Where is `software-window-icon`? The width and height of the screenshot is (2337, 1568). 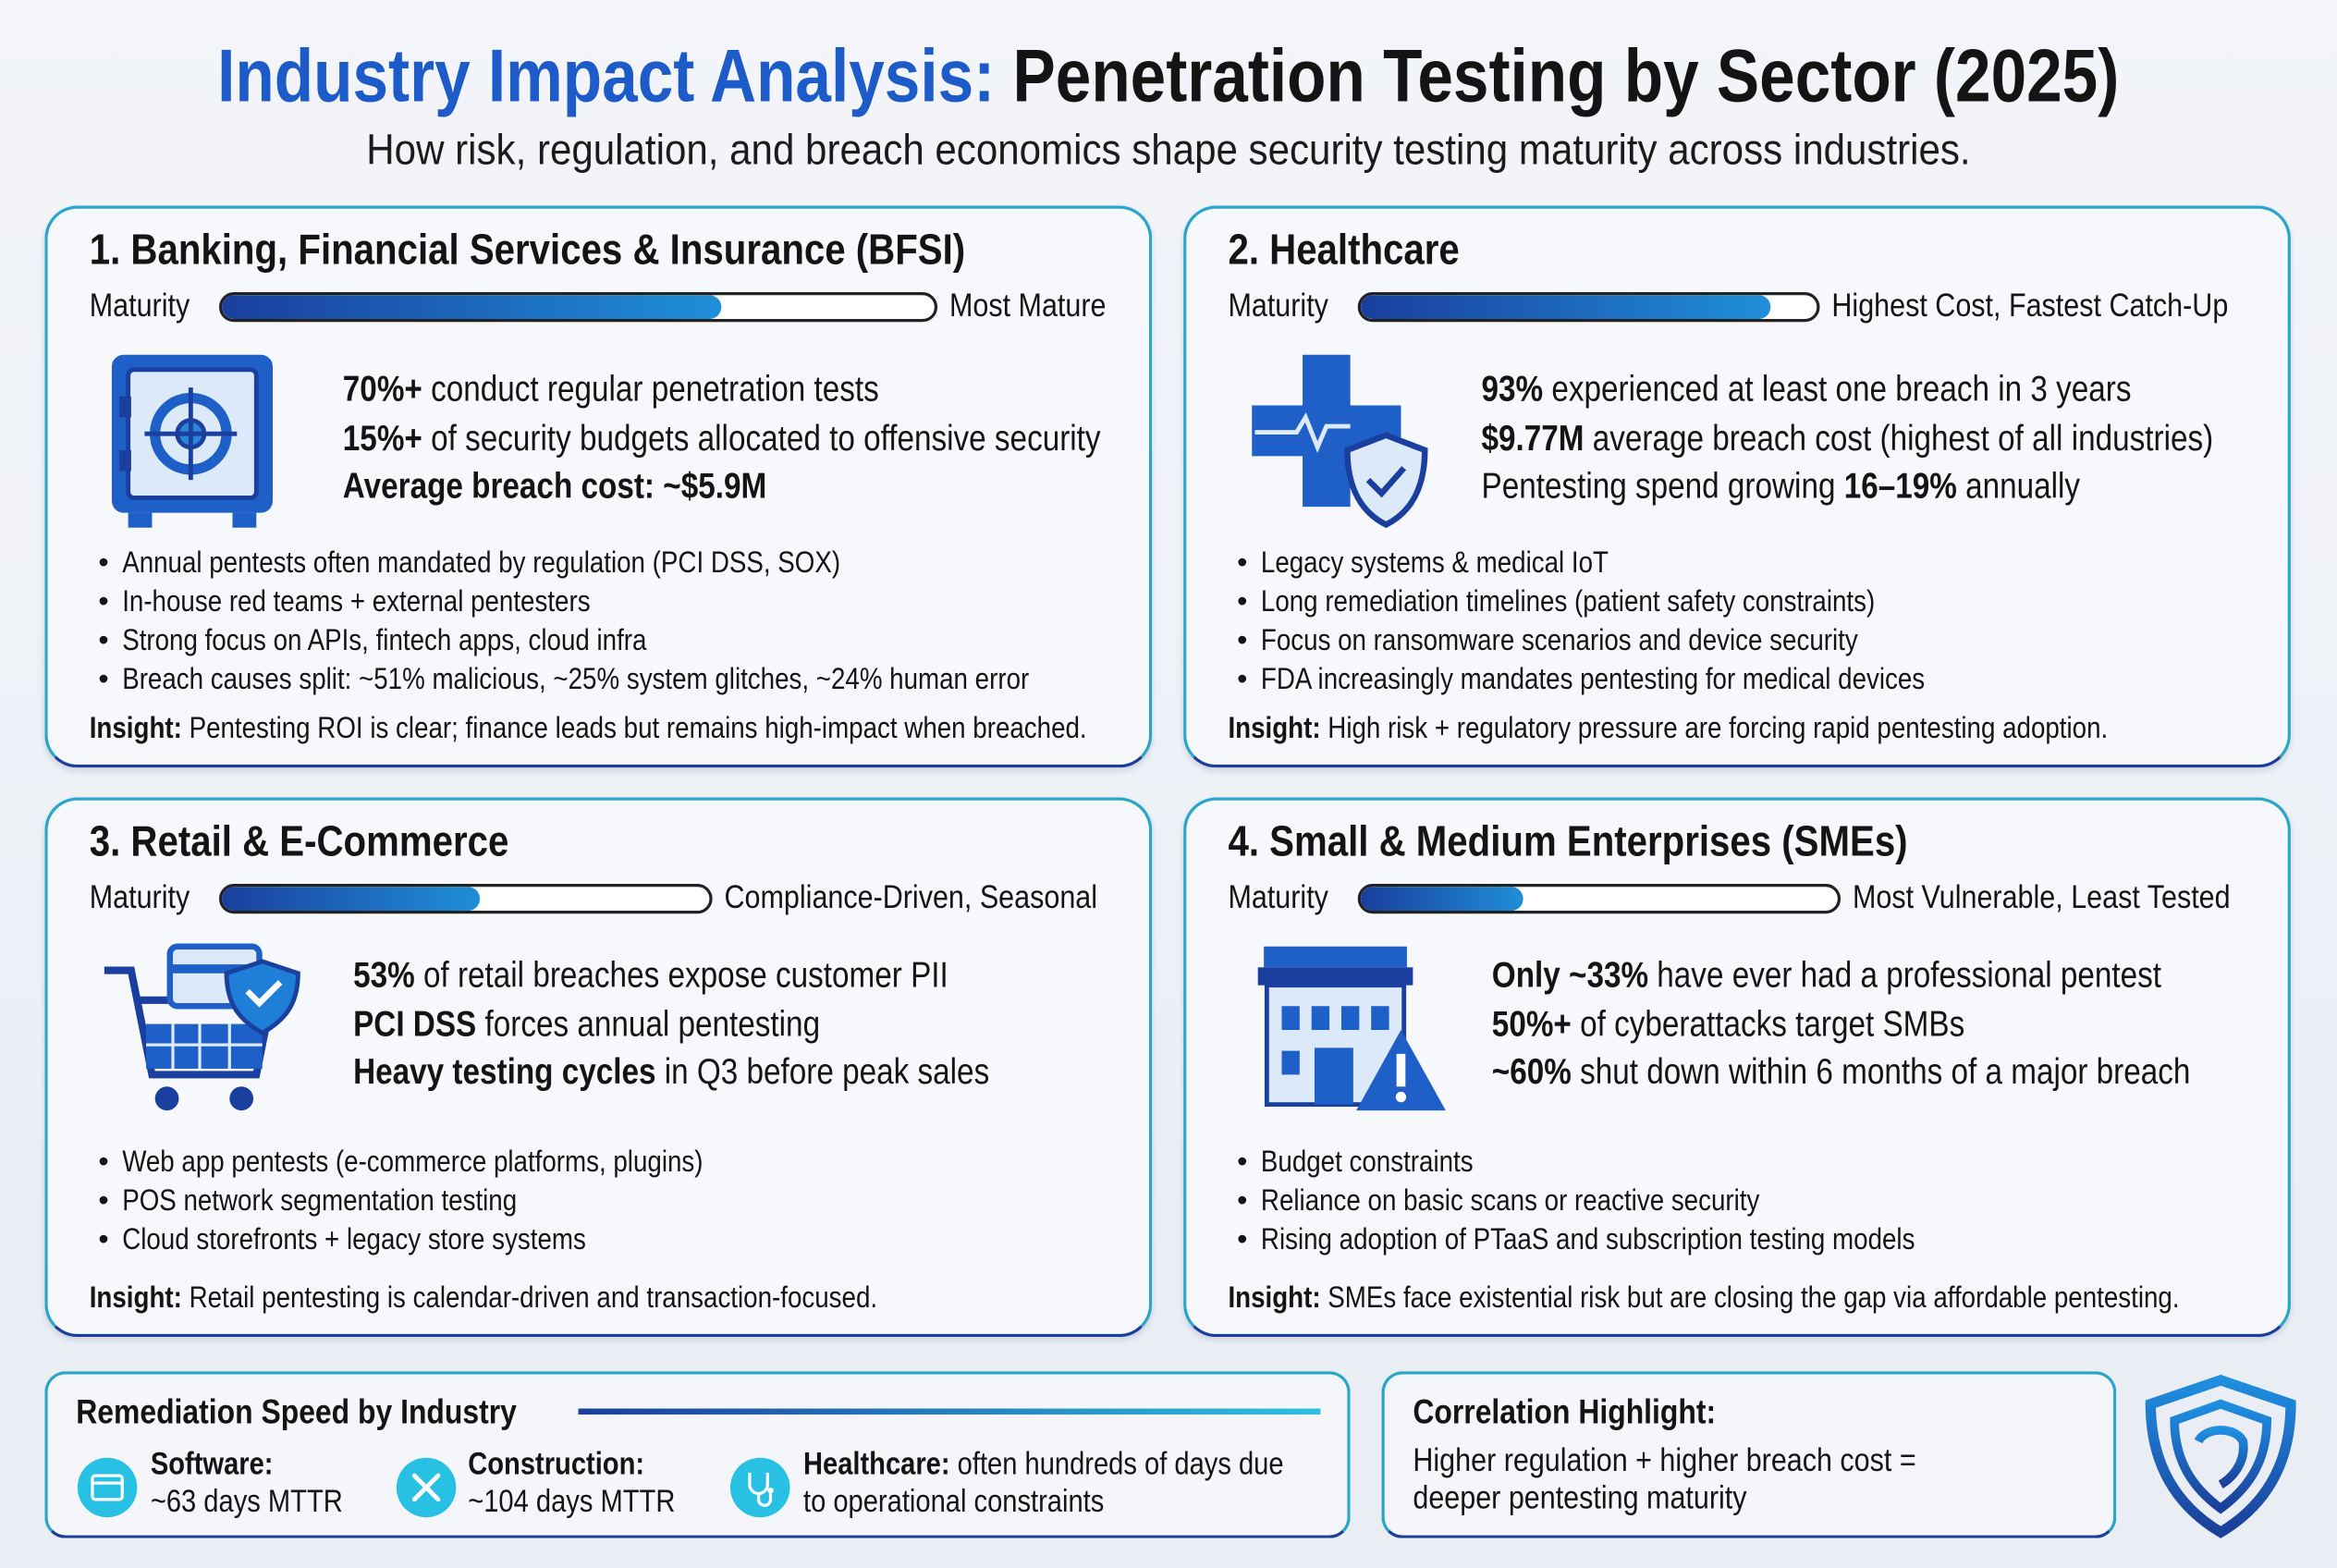 software-window-icon is located at coordinates (107, 1488).